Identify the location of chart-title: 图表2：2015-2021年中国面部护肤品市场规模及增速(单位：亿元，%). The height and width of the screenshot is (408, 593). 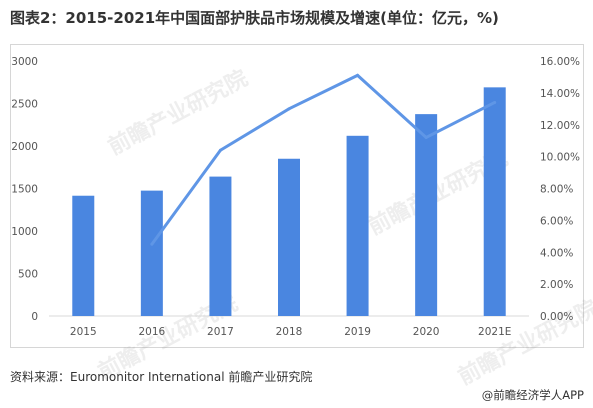
(254, 18).